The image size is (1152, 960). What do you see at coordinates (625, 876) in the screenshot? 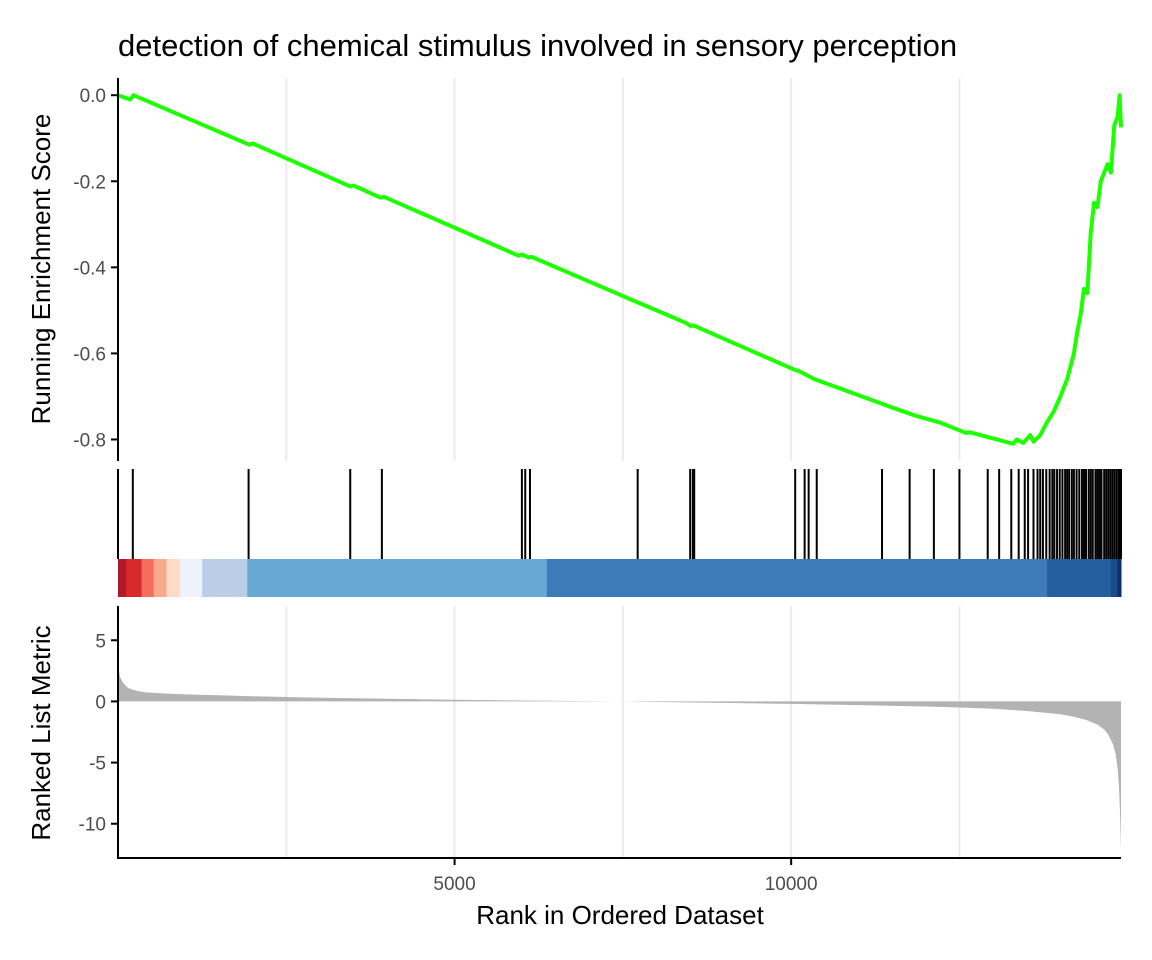
I see `x-axis: 5000 10000` at bounding box center [625, 876].